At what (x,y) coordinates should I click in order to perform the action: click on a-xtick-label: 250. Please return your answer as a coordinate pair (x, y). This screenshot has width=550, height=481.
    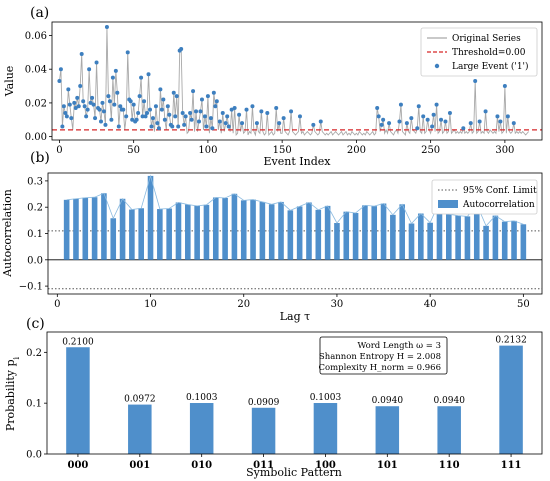
    Looking at the image, I should click on (430, 150).